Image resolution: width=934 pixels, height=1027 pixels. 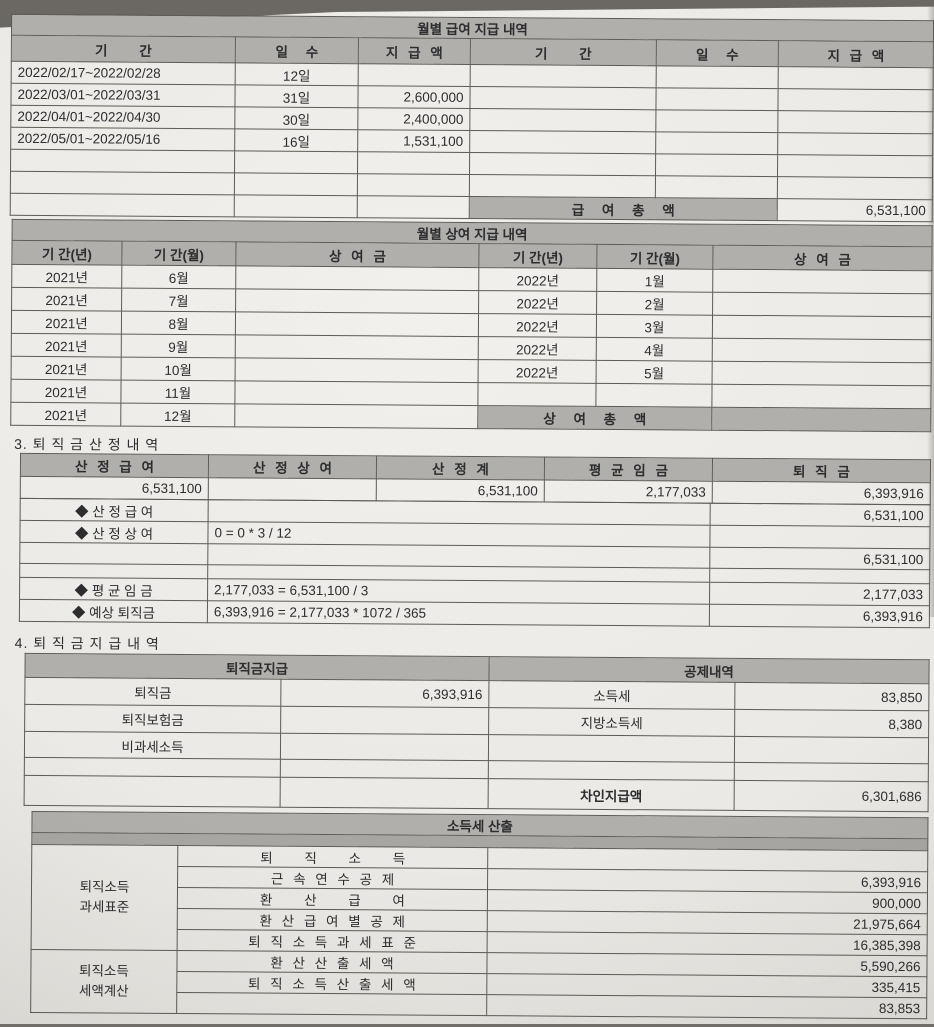 I want to click on payment-label: 비과세소득, so click(x=152, y=745).